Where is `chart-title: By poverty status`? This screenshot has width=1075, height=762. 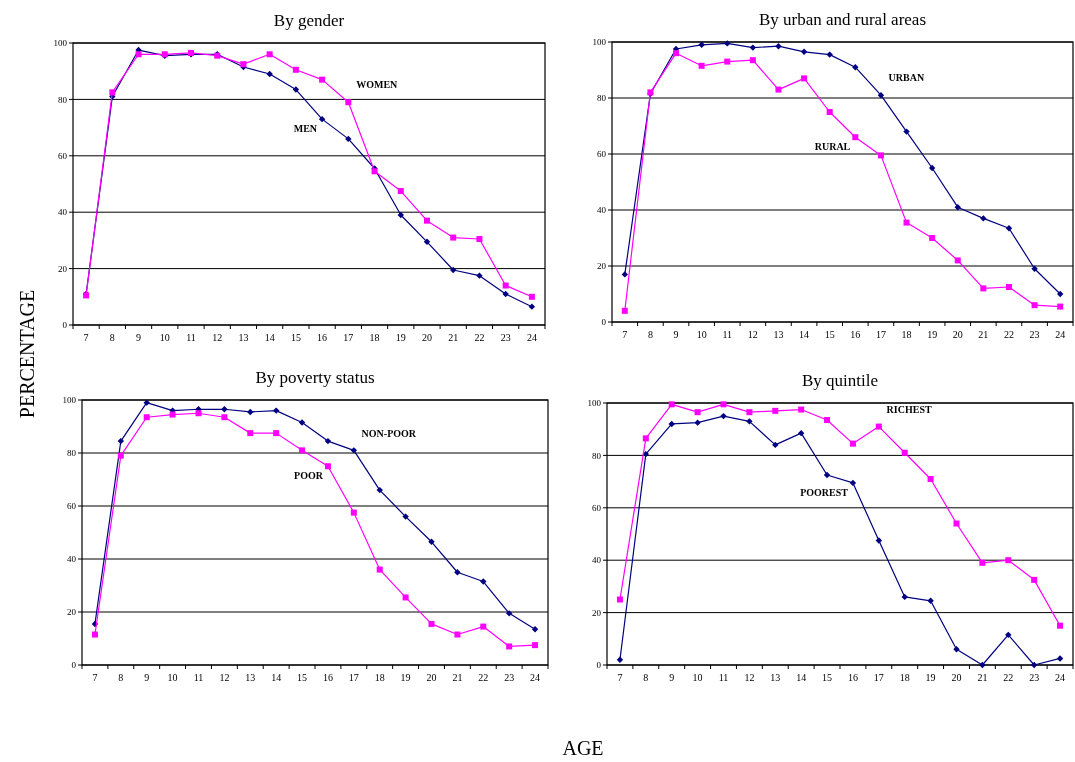 chart-title: By poverty status is located at coordinates (315, 377).